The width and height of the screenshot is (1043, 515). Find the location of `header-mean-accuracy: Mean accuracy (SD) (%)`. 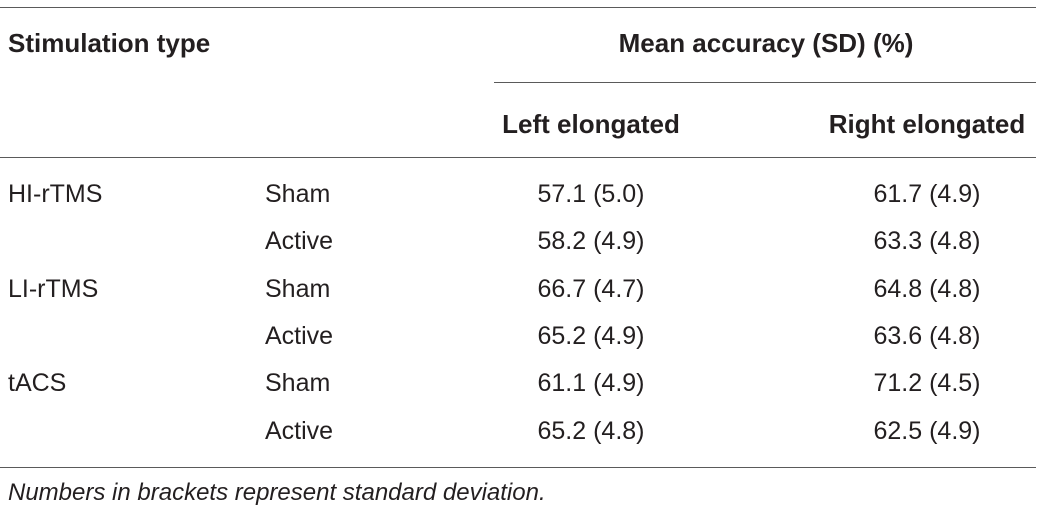

header-mean-accuracy: Mean accuracy (SD) (%) is located at coordinates (766, 43).